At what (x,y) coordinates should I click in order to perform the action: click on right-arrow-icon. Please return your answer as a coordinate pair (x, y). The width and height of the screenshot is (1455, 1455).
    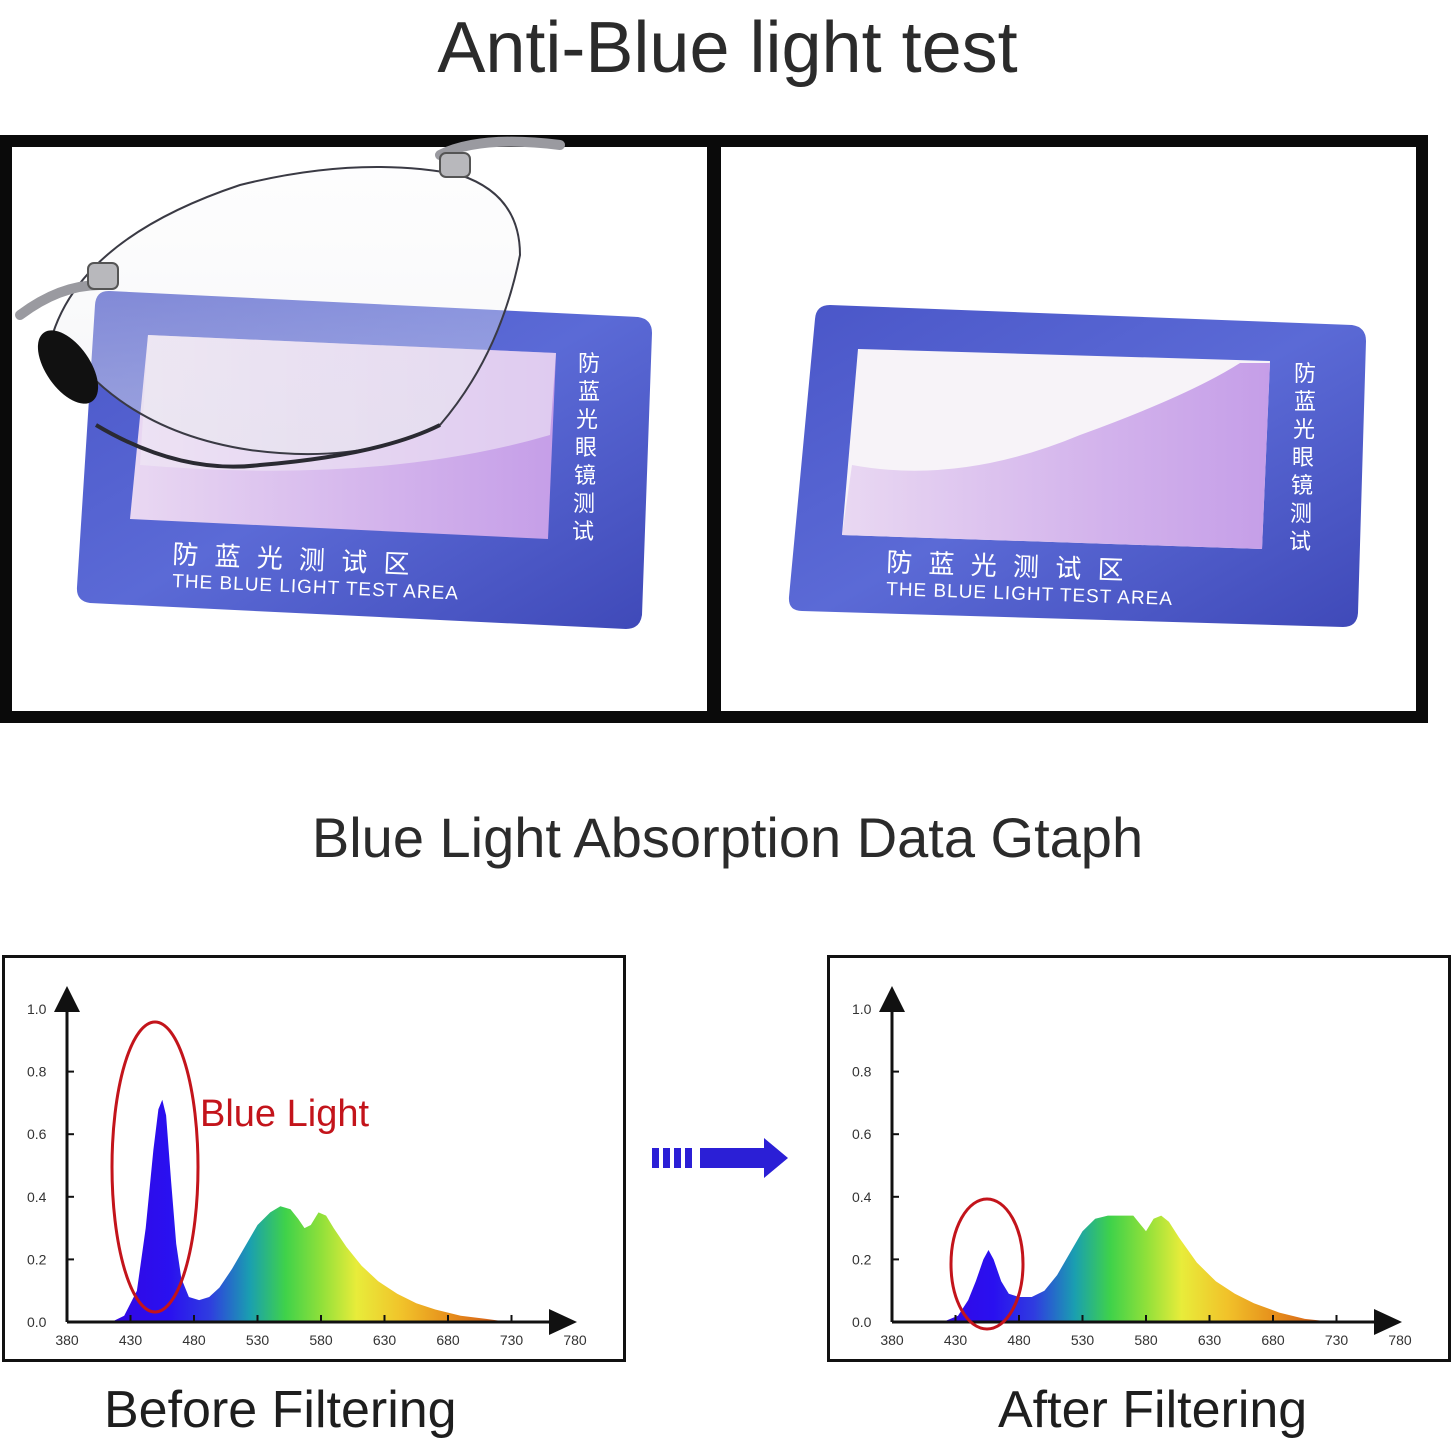
    Looking at the image, I should click on (720, 1158).